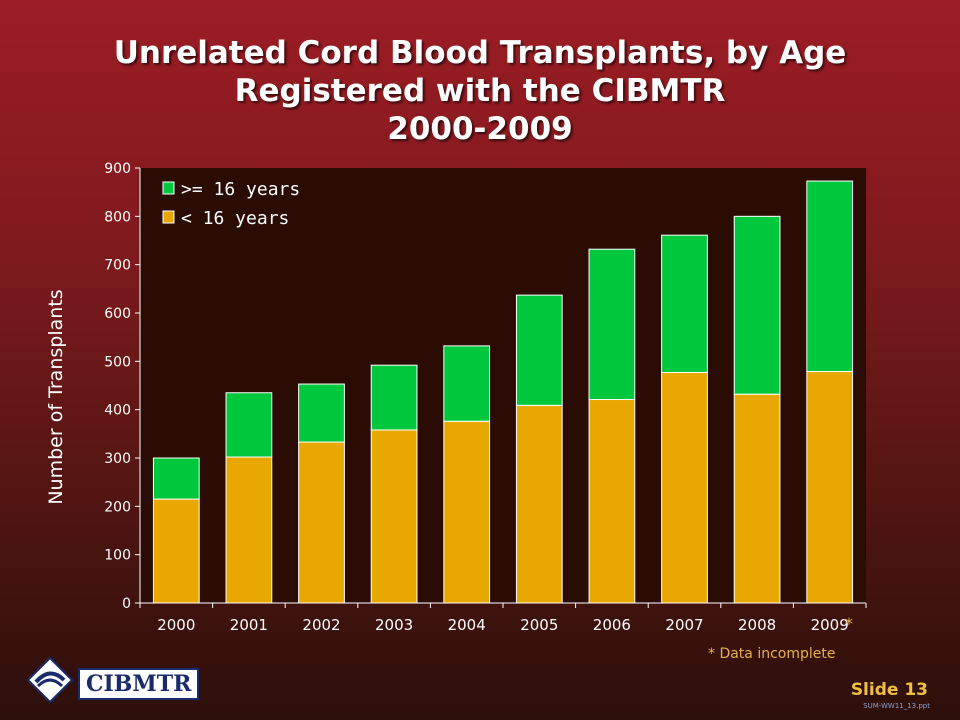 The height and width of the screenshot is (720, 960). I want to click on y-tick-label: 400, so click(117, 411).